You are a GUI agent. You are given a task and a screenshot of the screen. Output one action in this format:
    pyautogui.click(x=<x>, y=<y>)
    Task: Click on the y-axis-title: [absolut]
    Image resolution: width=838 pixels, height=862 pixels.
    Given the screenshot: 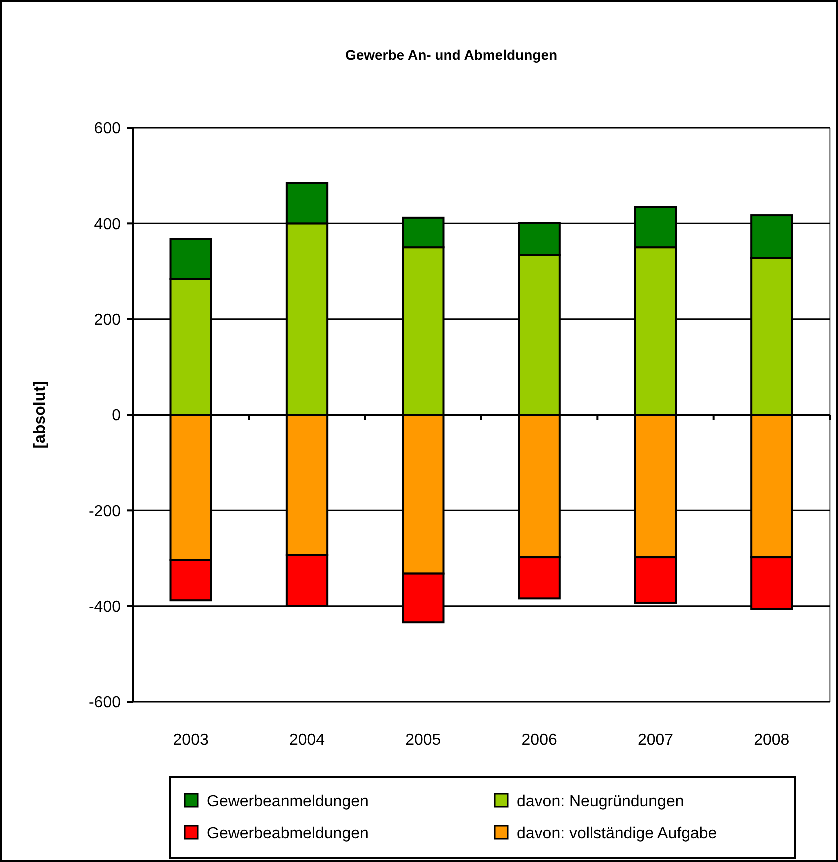 What is the action you would take?
    pyautogui.click(x=40, y=415)
    